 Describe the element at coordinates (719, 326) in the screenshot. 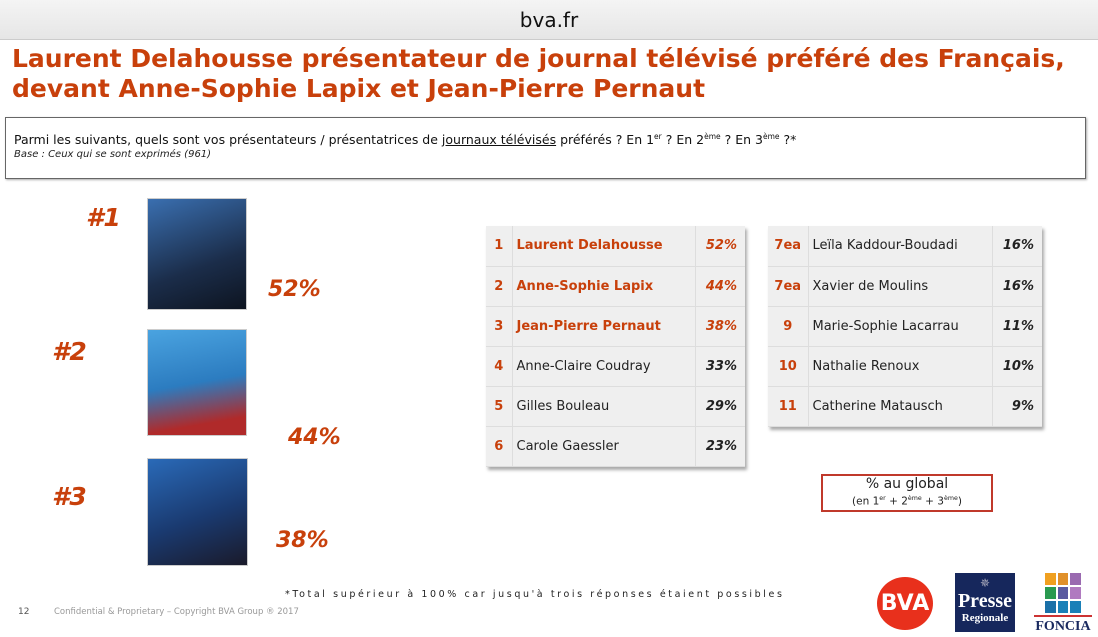

I see `cell-pct: 38%` at that location.